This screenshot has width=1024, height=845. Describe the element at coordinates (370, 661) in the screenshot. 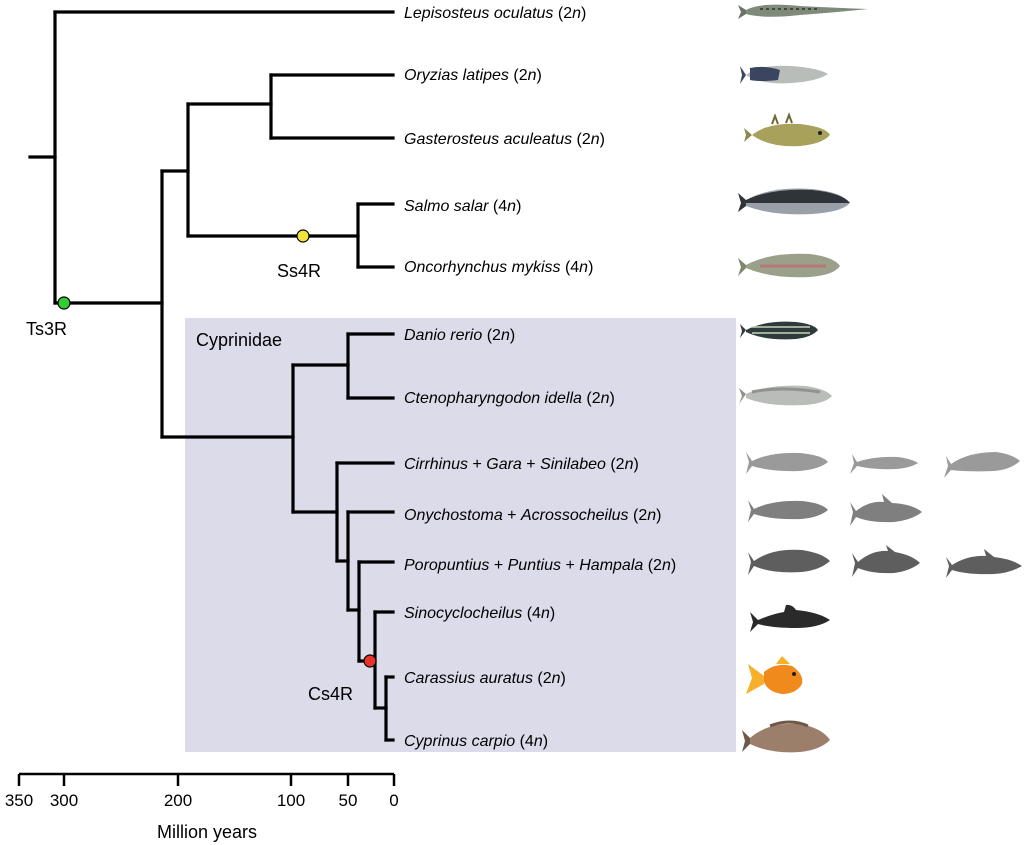

I see `cs4r-event-marker` at that location.